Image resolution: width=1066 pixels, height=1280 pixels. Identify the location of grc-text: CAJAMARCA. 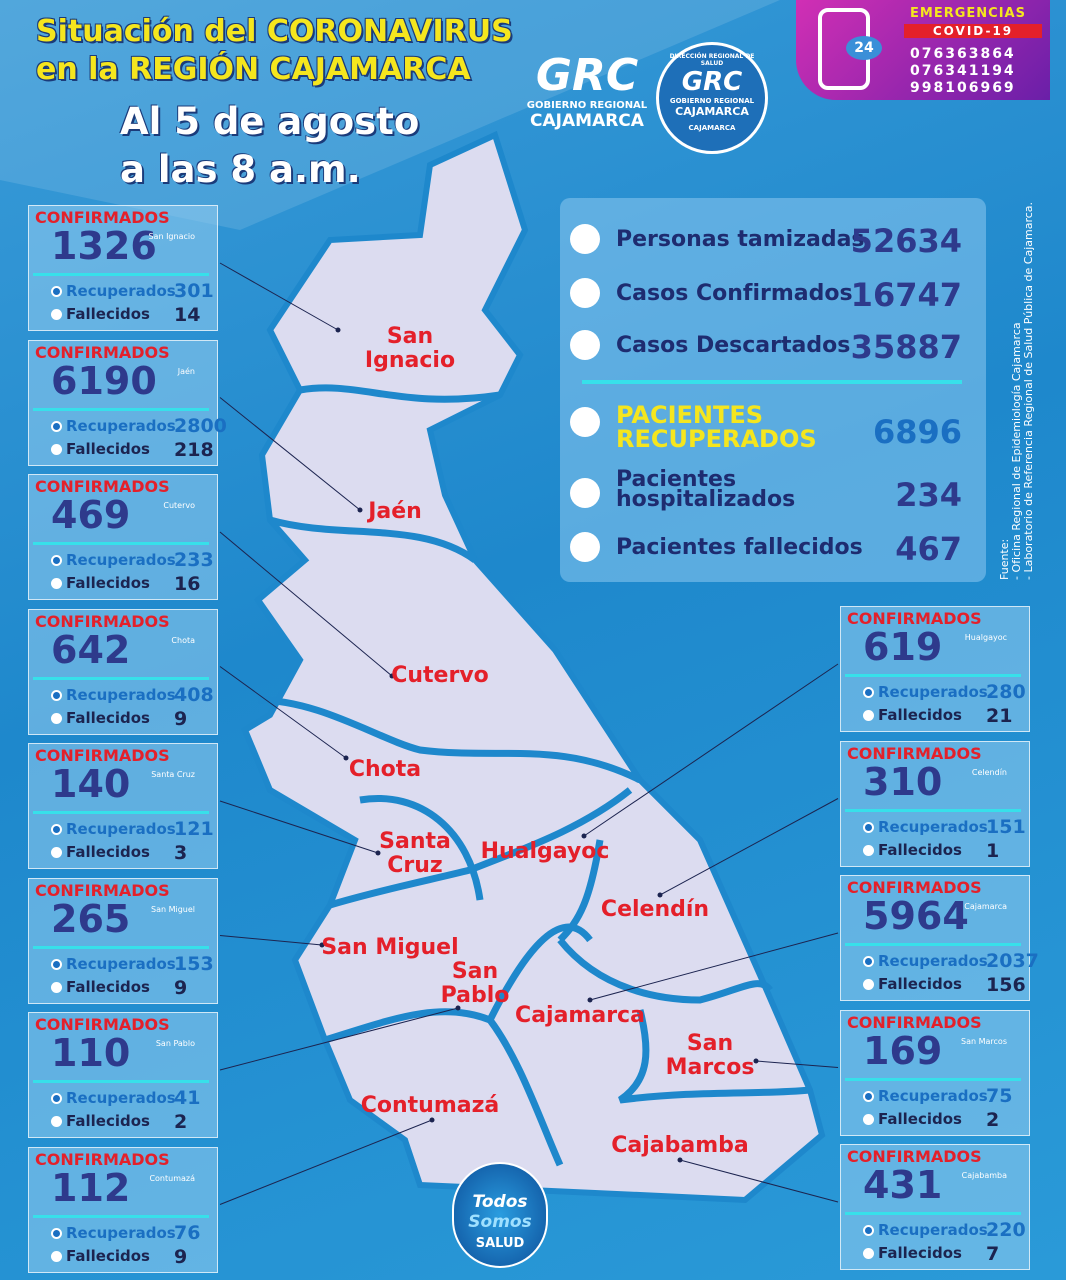
(587, 121).